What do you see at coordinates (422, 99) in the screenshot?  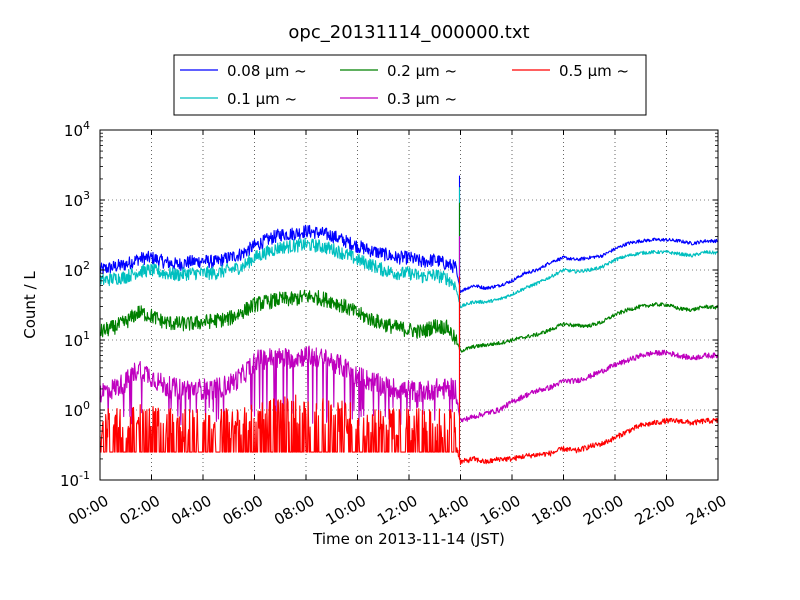 I see `legend-label: 0.3 μm ~` at bounding box center [422, 99].